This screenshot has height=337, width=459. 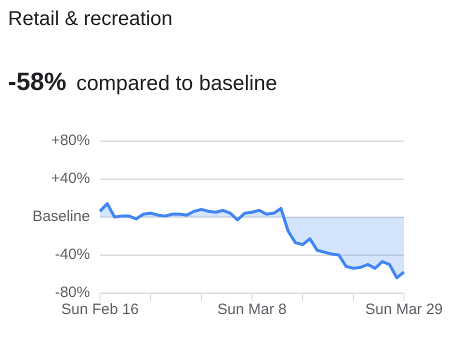 I want to click on chart-title: Retail & recreation, so click(x=90, y=19).